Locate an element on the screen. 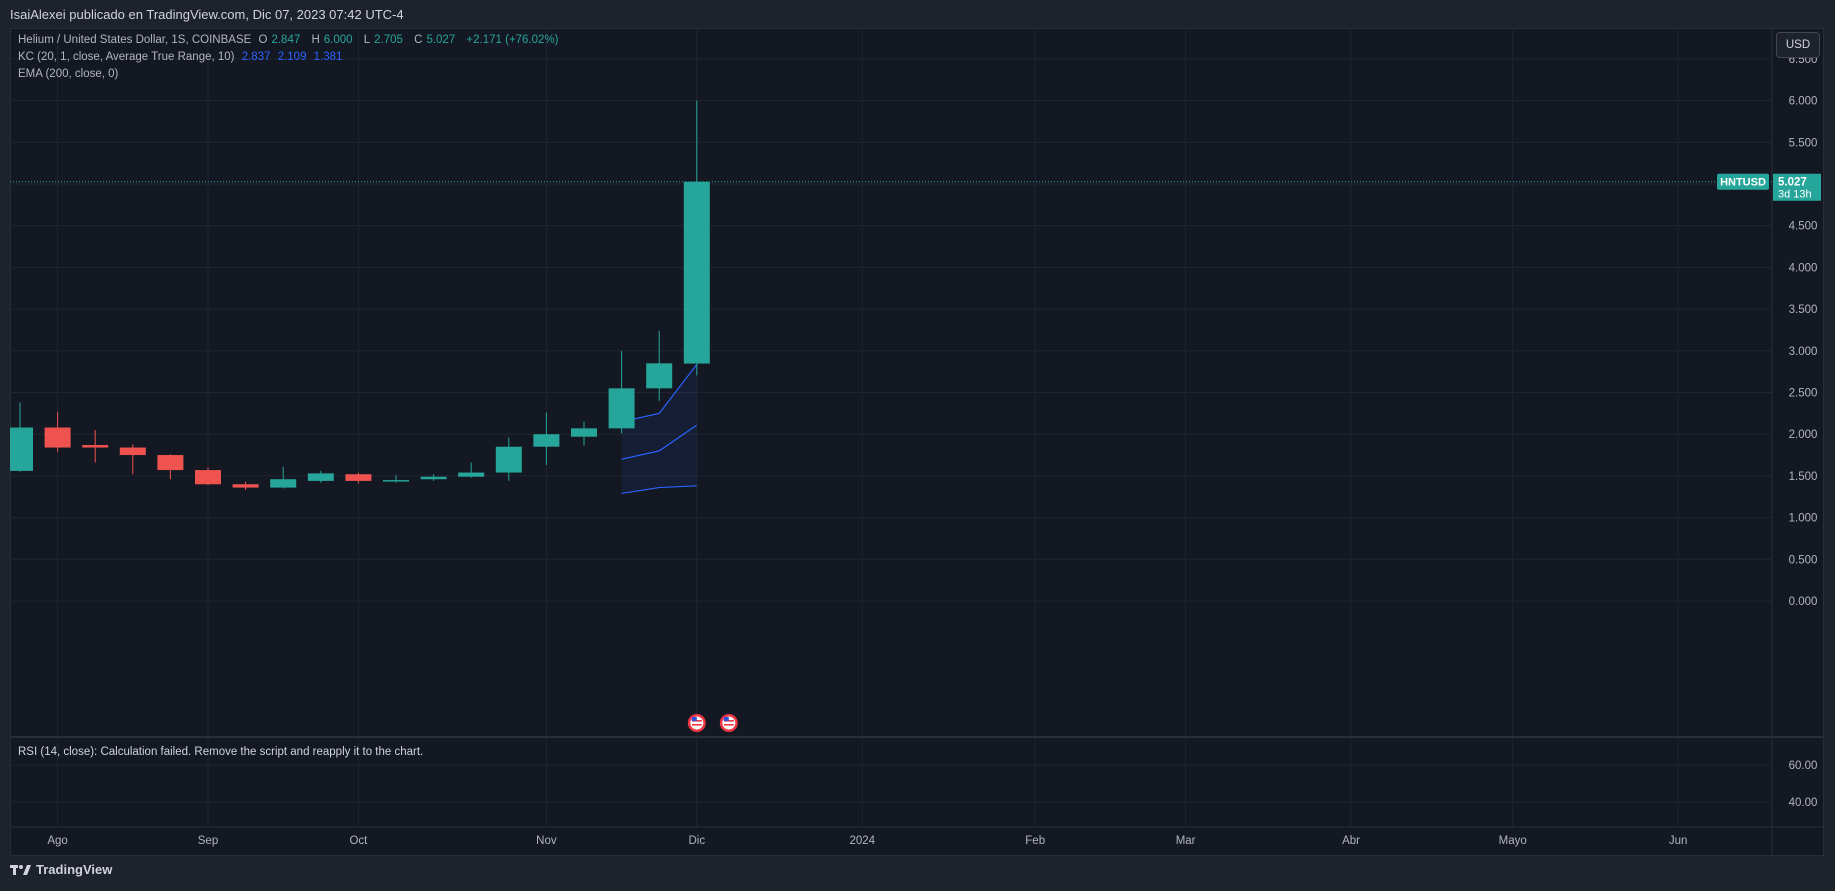  kc-band-fill is located at coordinates (659, 429).